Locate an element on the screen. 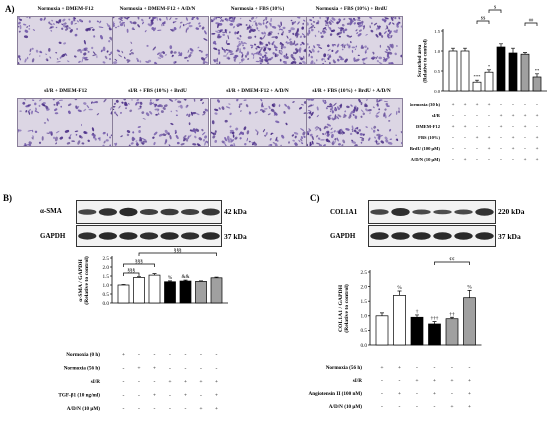 This screenshot has width=550, height=422. western-blot-gapdh is located at coordinates (432, 236).